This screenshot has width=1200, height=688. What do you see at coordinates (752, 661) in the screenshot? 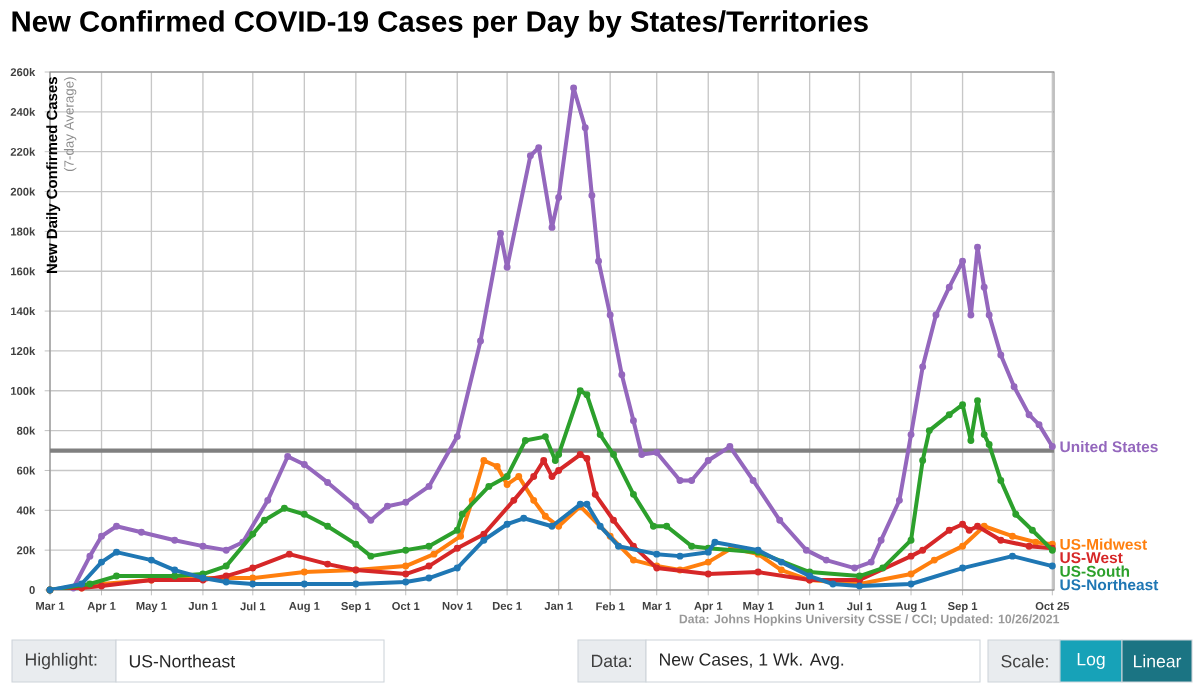
I see `text: New Cases, 1 Wk. Avg.` at bounding box center [752, 661].